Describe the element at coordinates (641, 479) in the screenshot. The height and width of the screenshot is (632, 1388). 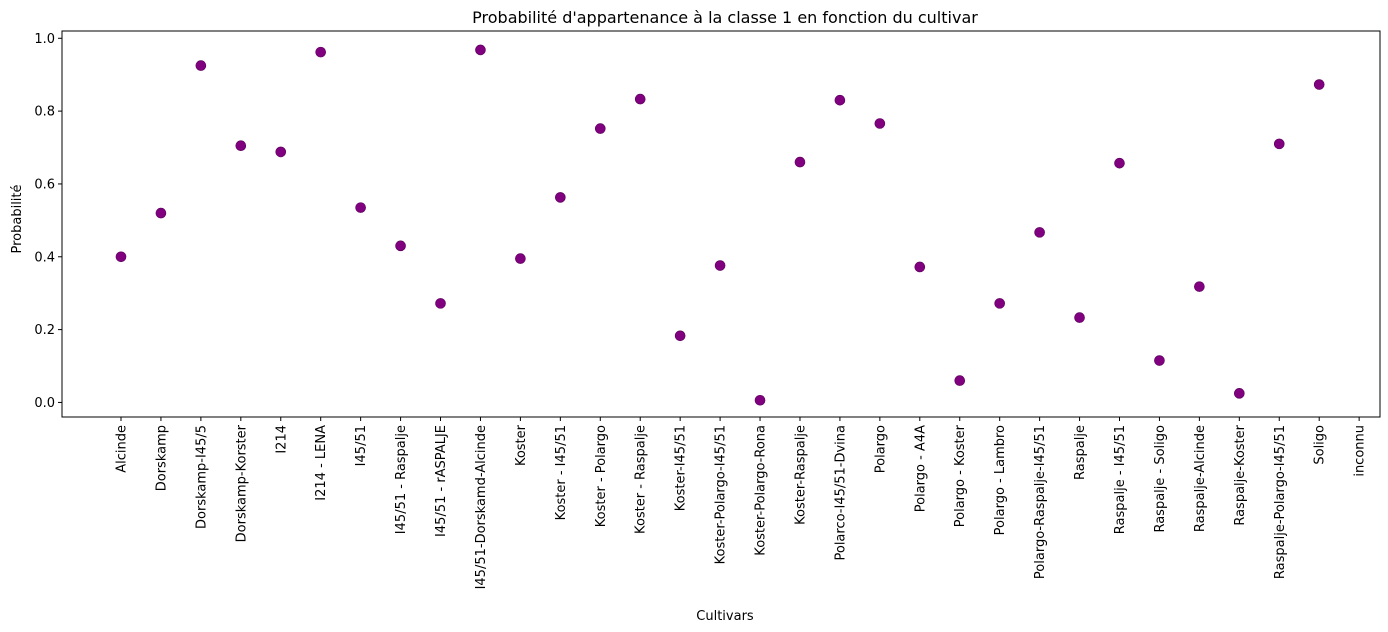
I see `x-tick-label: Koster - Raspalje` at that location.